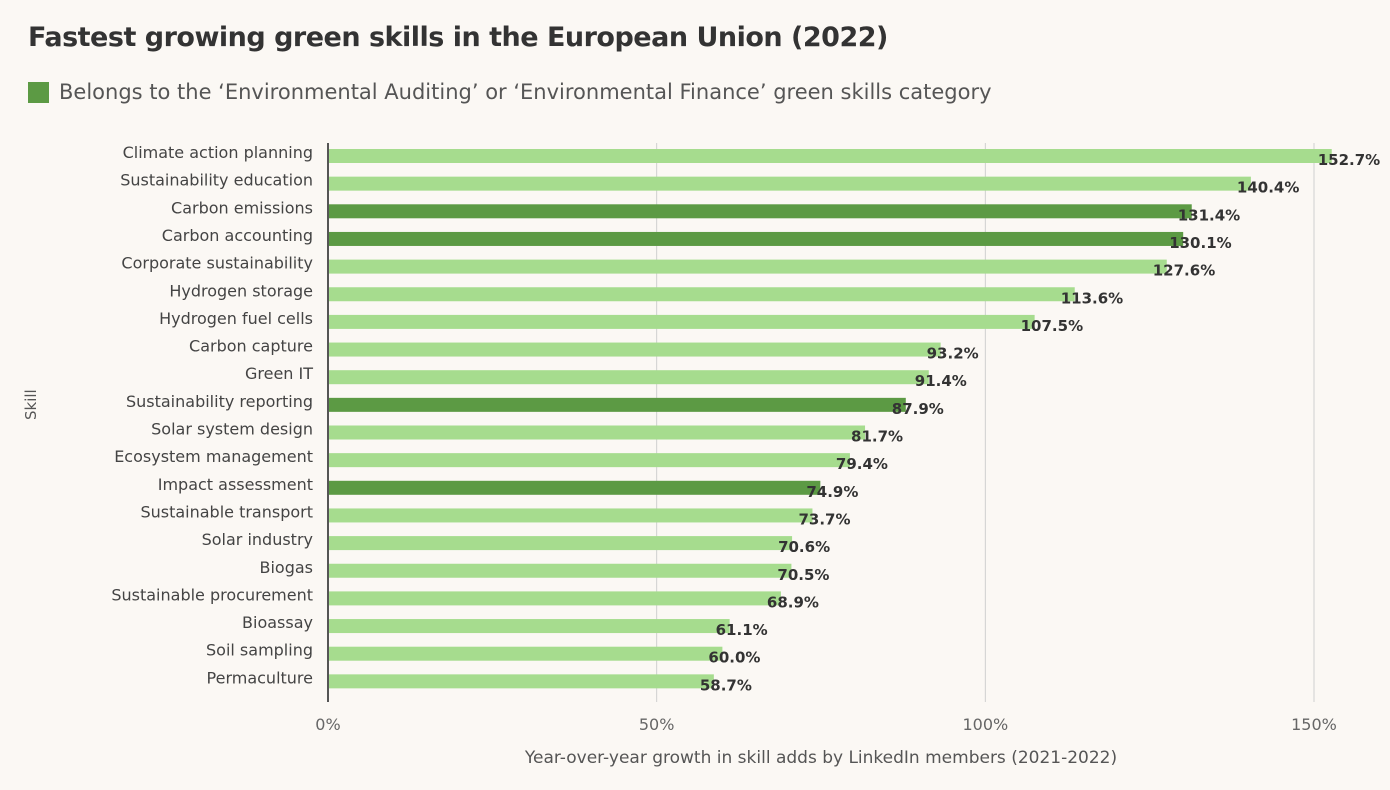 The image size is (1390, 790). What do you see at coordinates (38, 92) in the screenshot?
I see `legend-swatch` at bounding box center [38, 92].